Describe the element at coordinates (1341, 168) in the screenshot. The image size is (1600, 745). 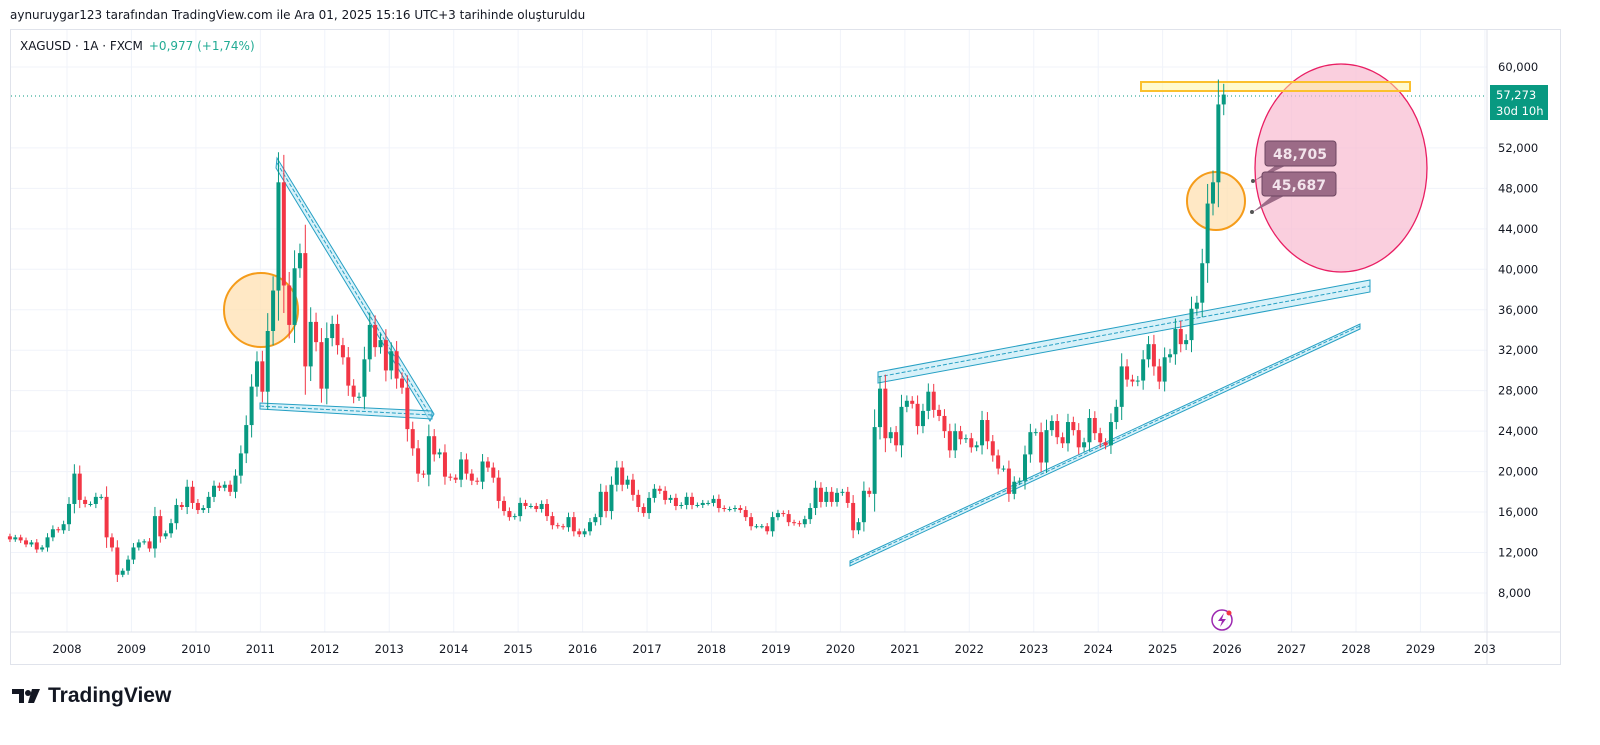
I see `target-ellipse` at that location.